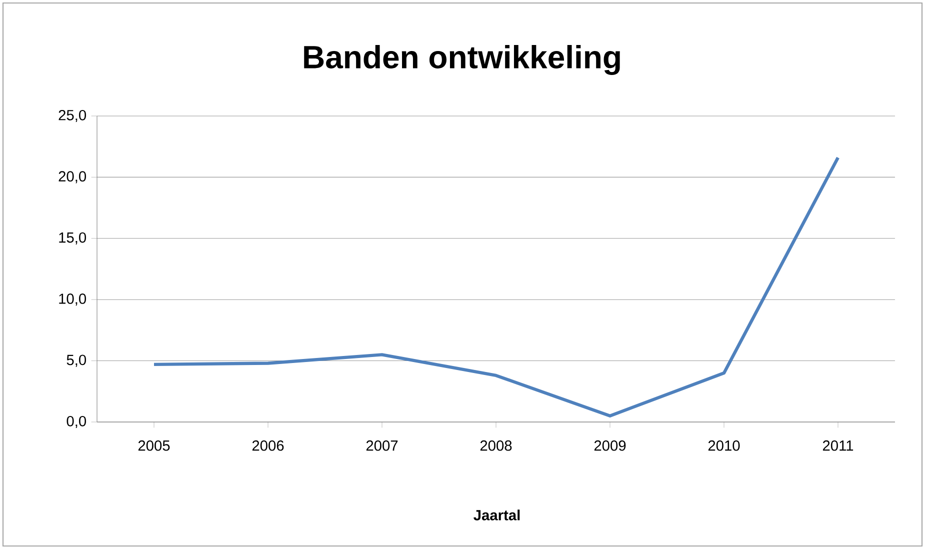 Image resolution: width=925 pixels, height=549 pixels. What do you see at coordinates (496, 445) in the screenshot?
I see `x-tick-label: 2008` at bounding box center [496, 445].